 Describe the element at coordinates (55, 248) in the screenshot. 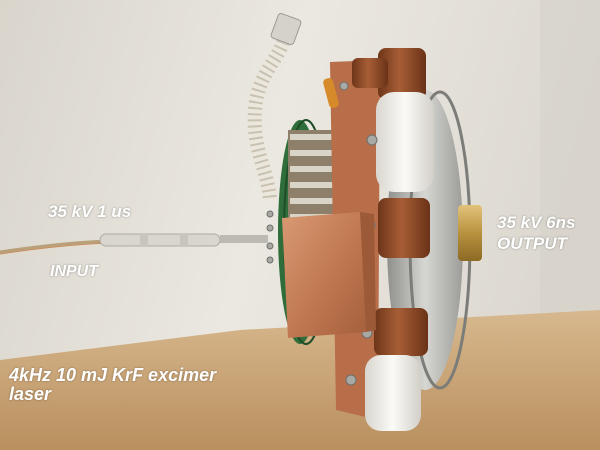

I see `input-cable-shield` at that location.